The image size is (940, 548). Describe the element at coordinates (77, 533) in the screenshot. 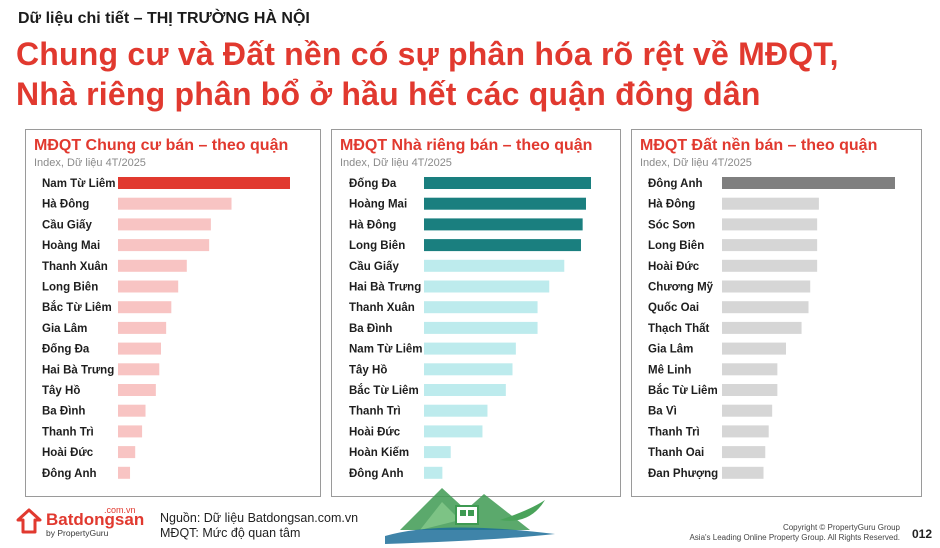

I see `brand-tagline: by PropertyGuru` at that location.